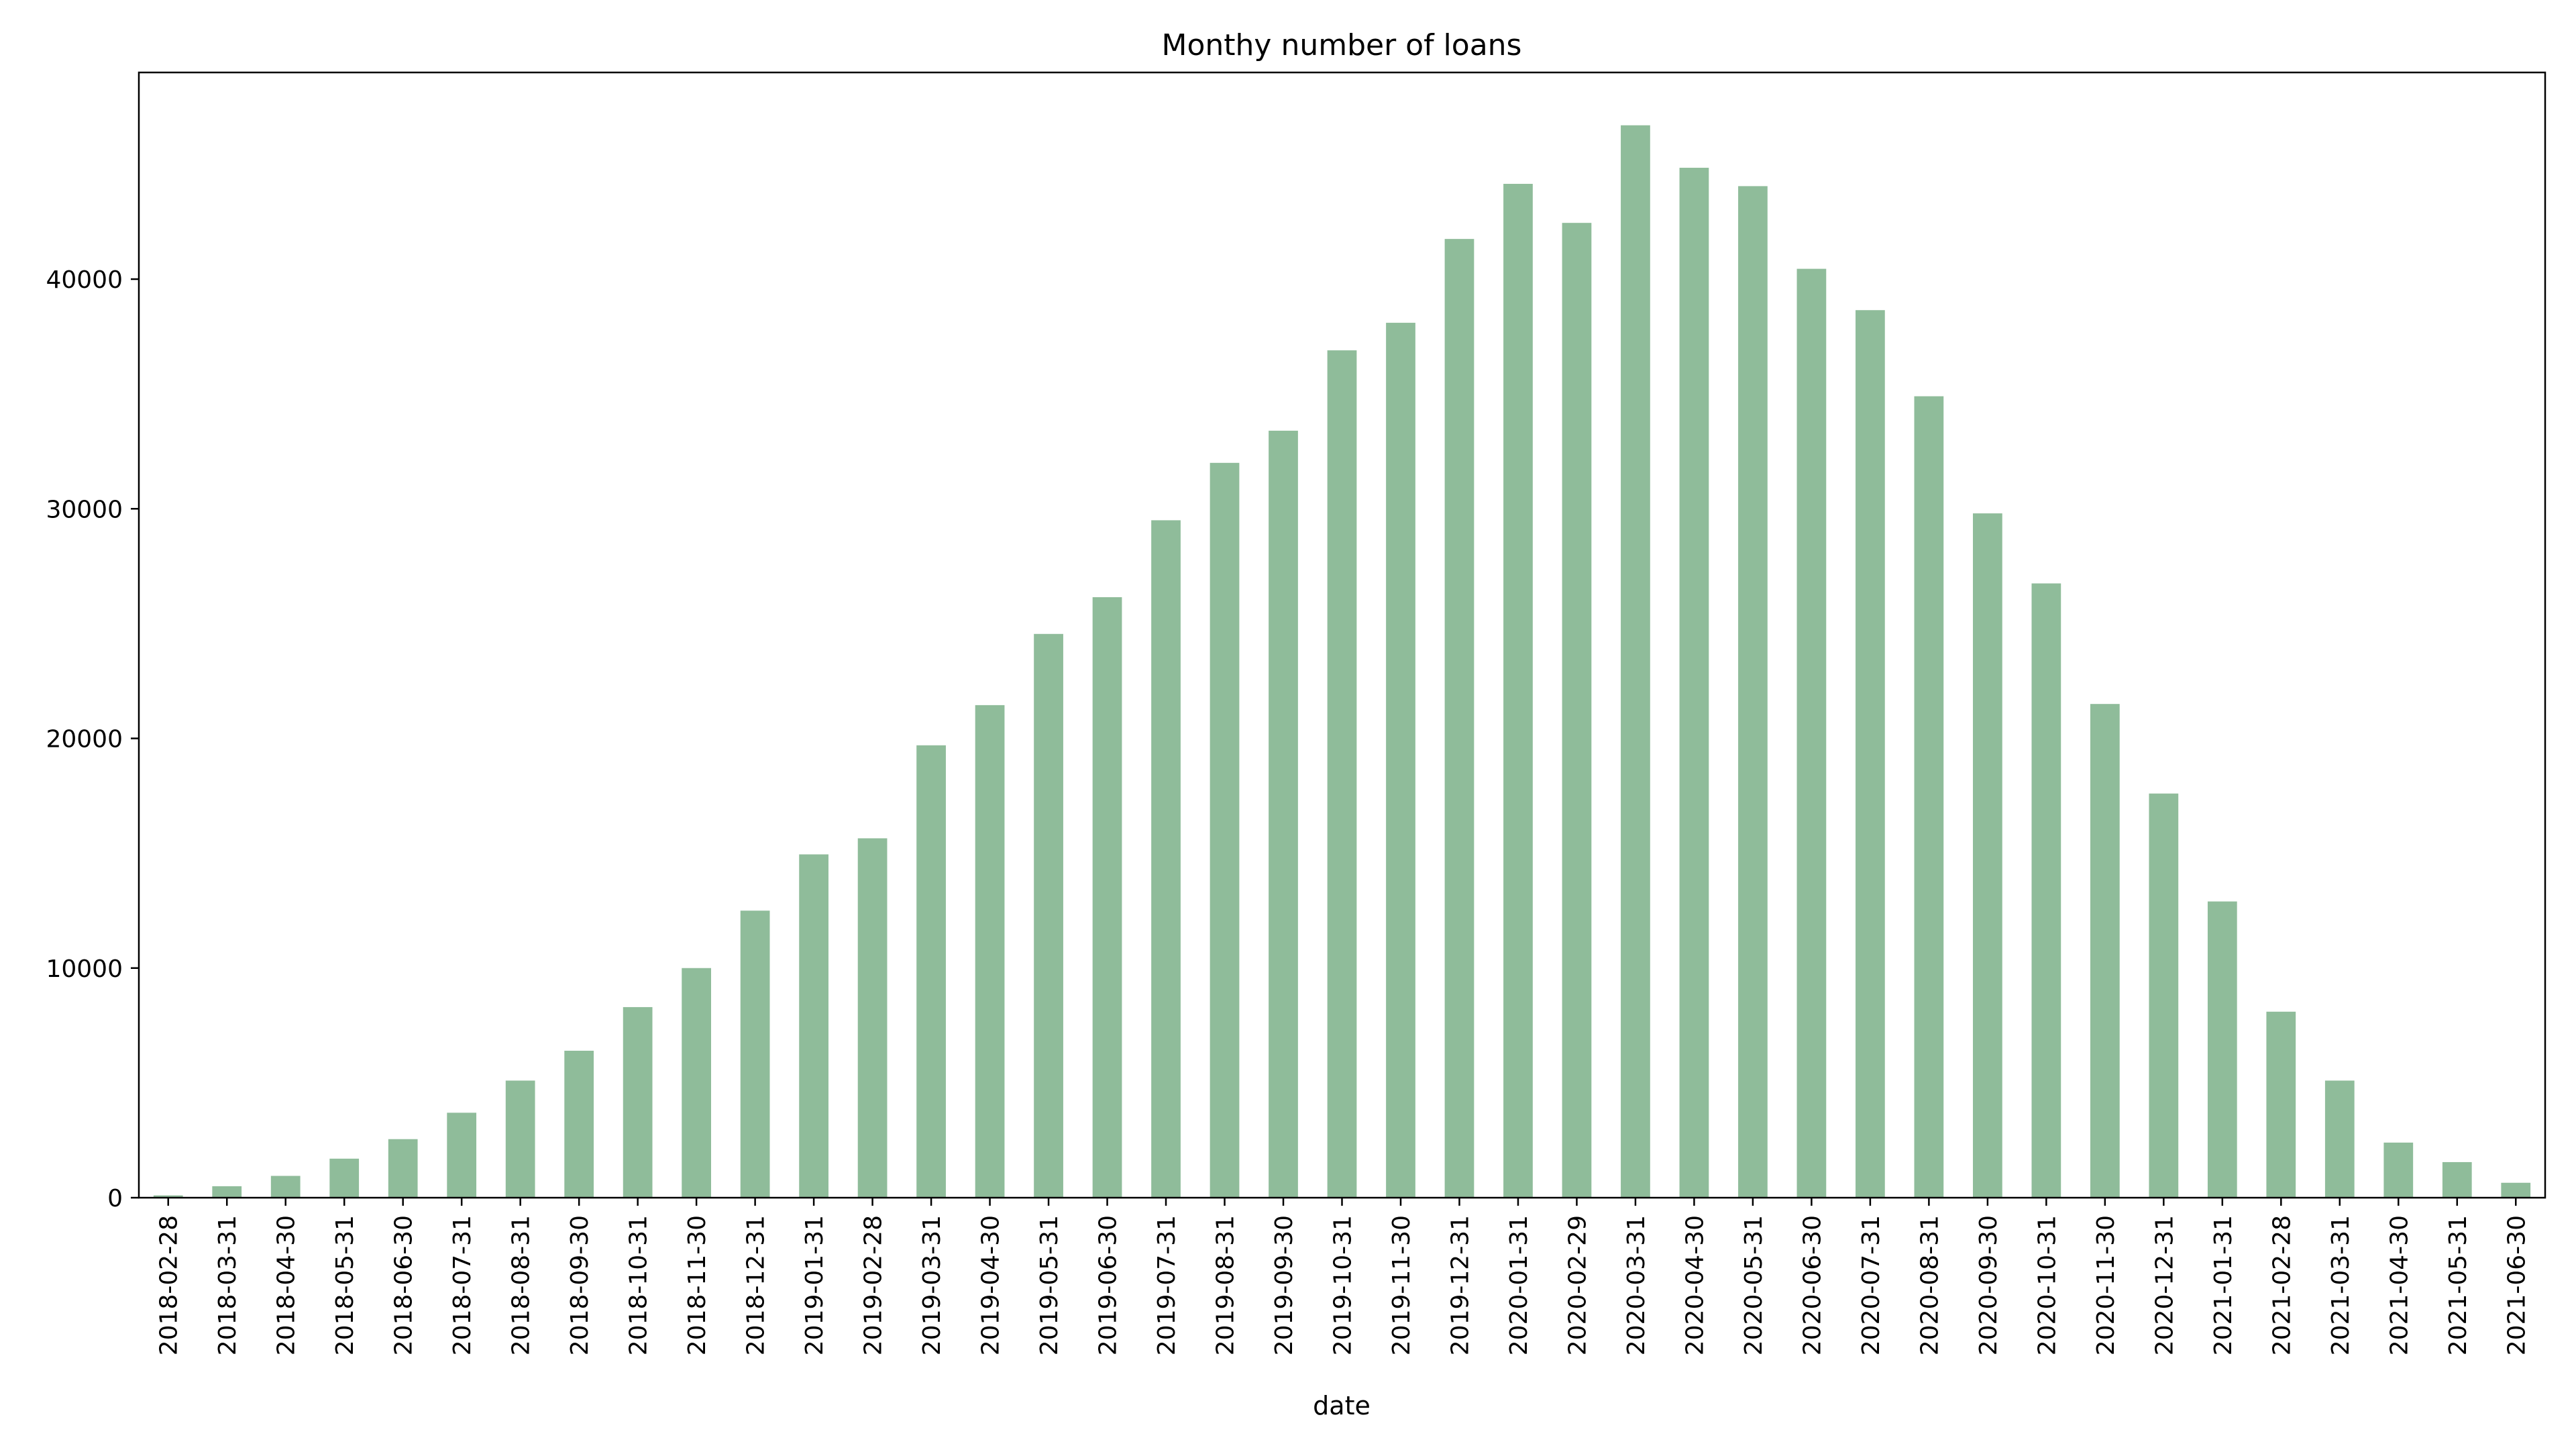 The image size is (2576, 1452). What do you see at coordinates (1871, 1285) in the screenshot?
I see `x-tick-label: 2020-07-31` at bounding box center [1871, 1285].